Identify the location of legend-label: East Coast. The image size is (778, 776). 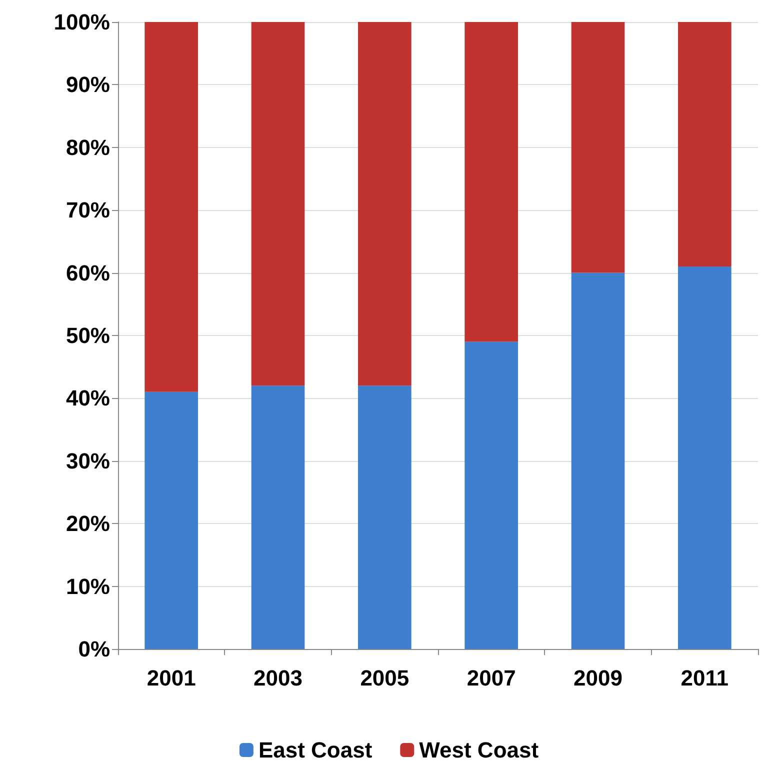
(315, 750).